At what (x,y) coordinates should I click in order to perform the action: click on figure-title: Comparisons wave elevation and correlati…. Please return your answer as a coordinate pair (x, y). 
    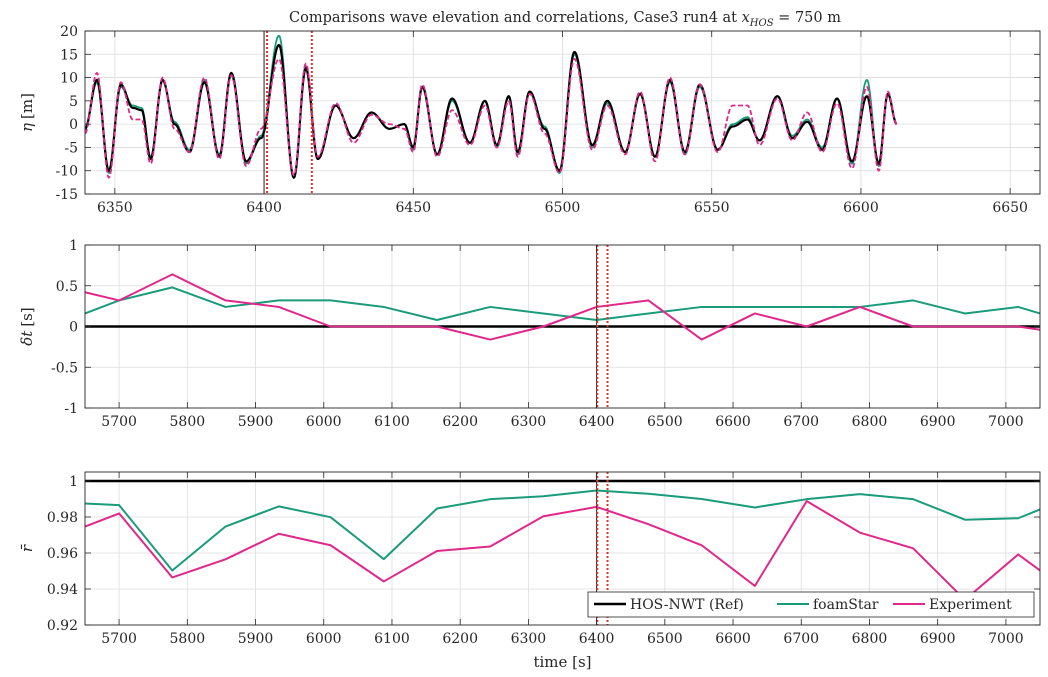
    Looking at the image, I should click on (565, 19).